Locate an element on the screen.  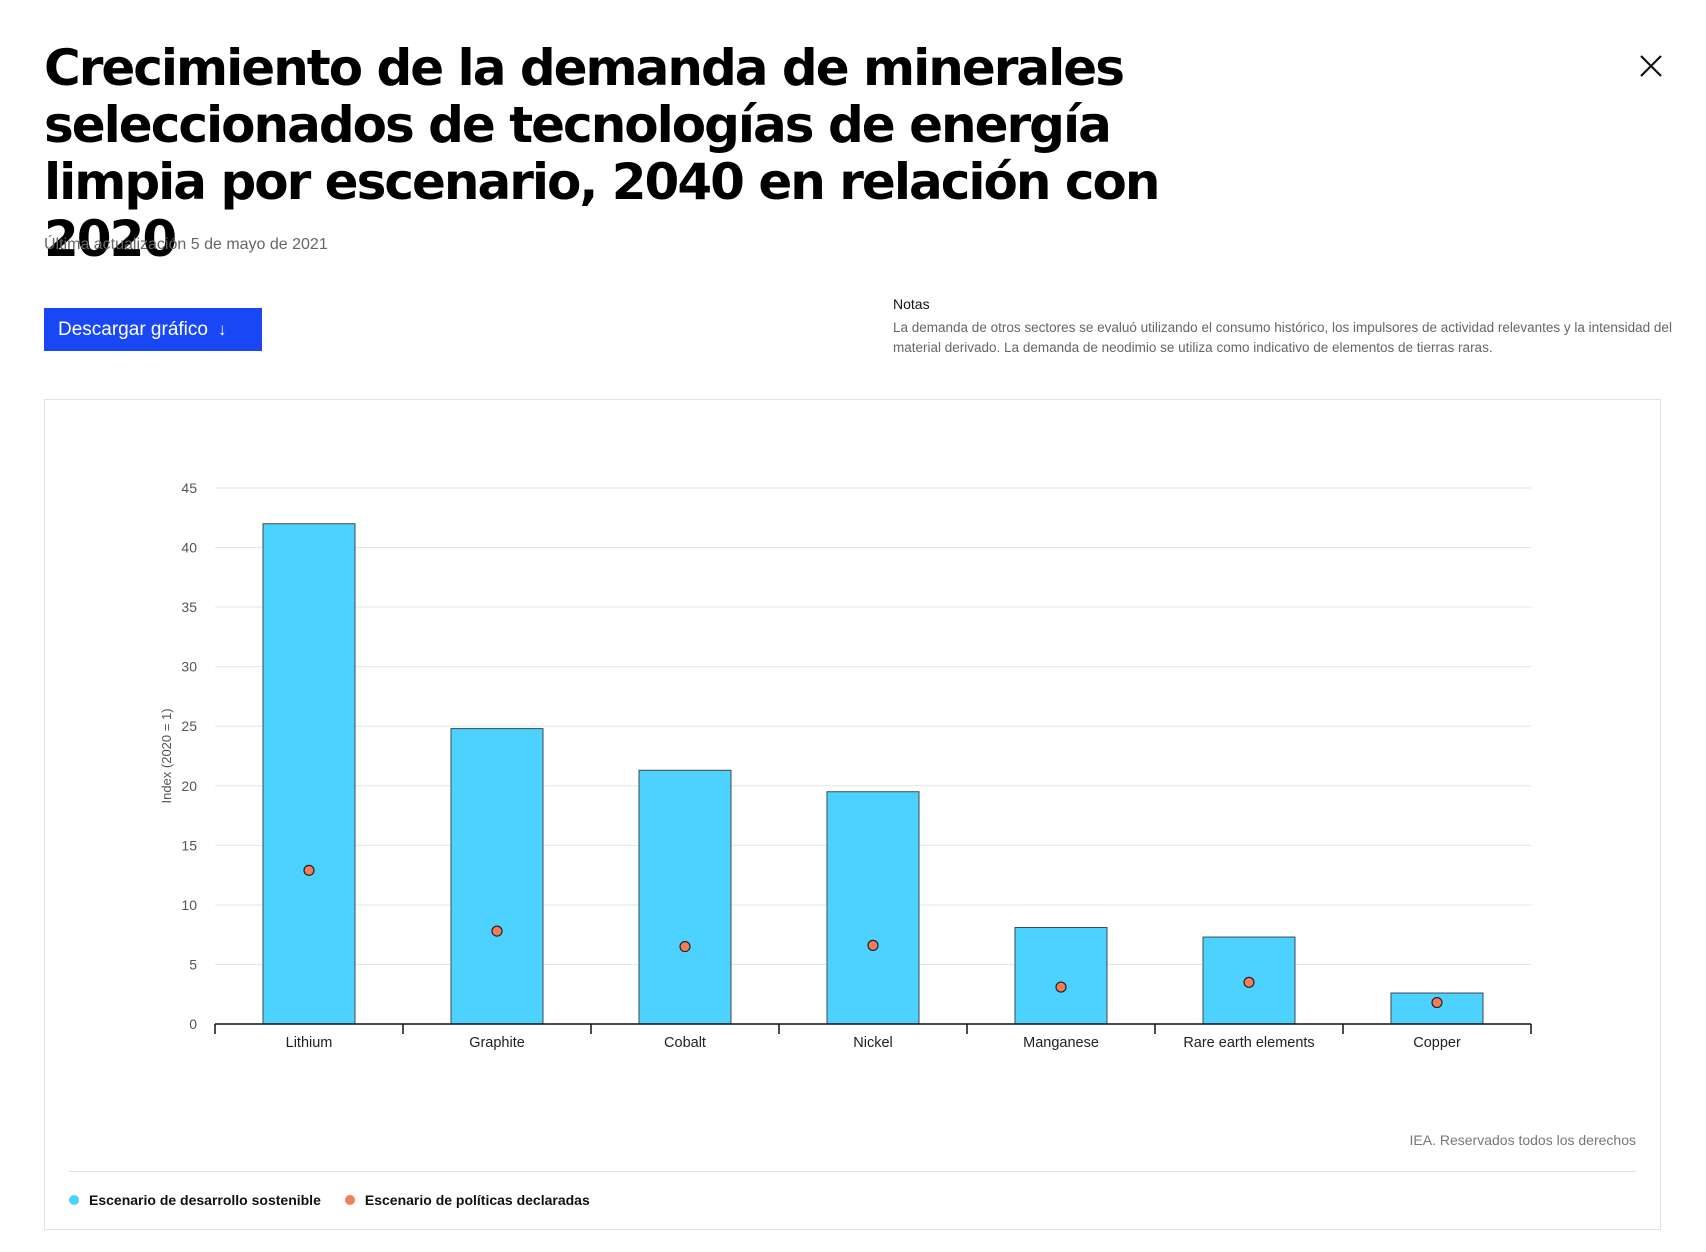
point-cobalt is located at coordinates (685, 946).